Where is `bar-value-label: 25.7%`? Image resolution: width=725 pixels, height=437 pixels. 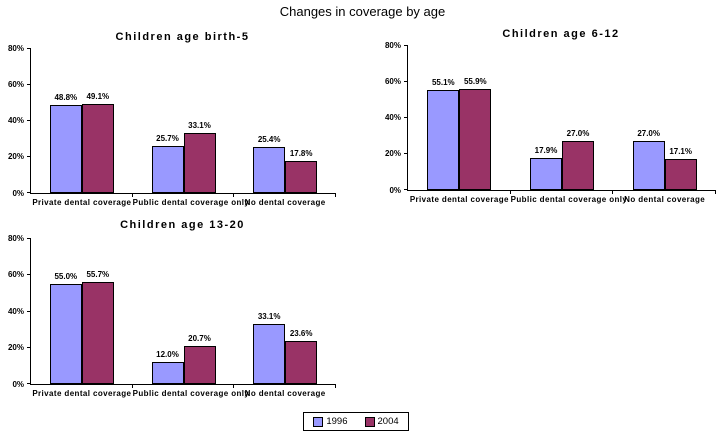 bar-value-label: 25.7% is located at coordinates (167, 139).